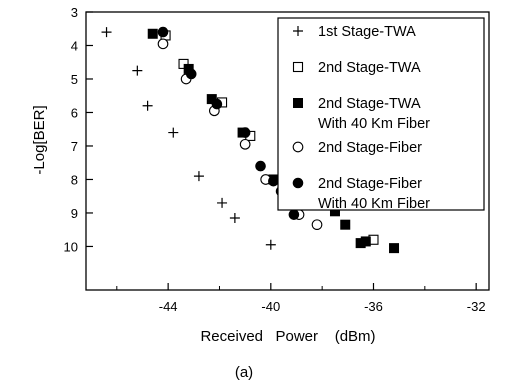 This screenshot has width=512, height=386. Describe the element at coordinates (373, 306) in the screenshot. I see `x-tick-label: -36` at that location.